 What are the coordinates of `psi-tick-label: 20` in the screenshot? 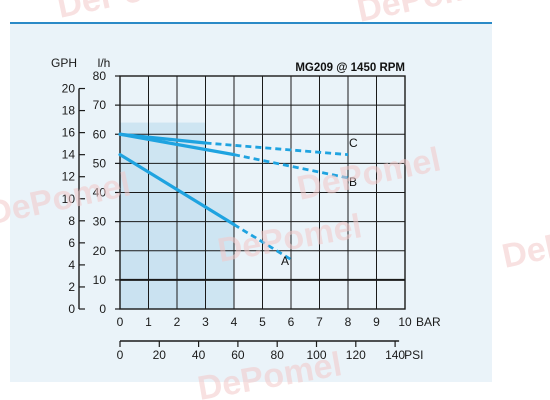 It's located at (160, 355).